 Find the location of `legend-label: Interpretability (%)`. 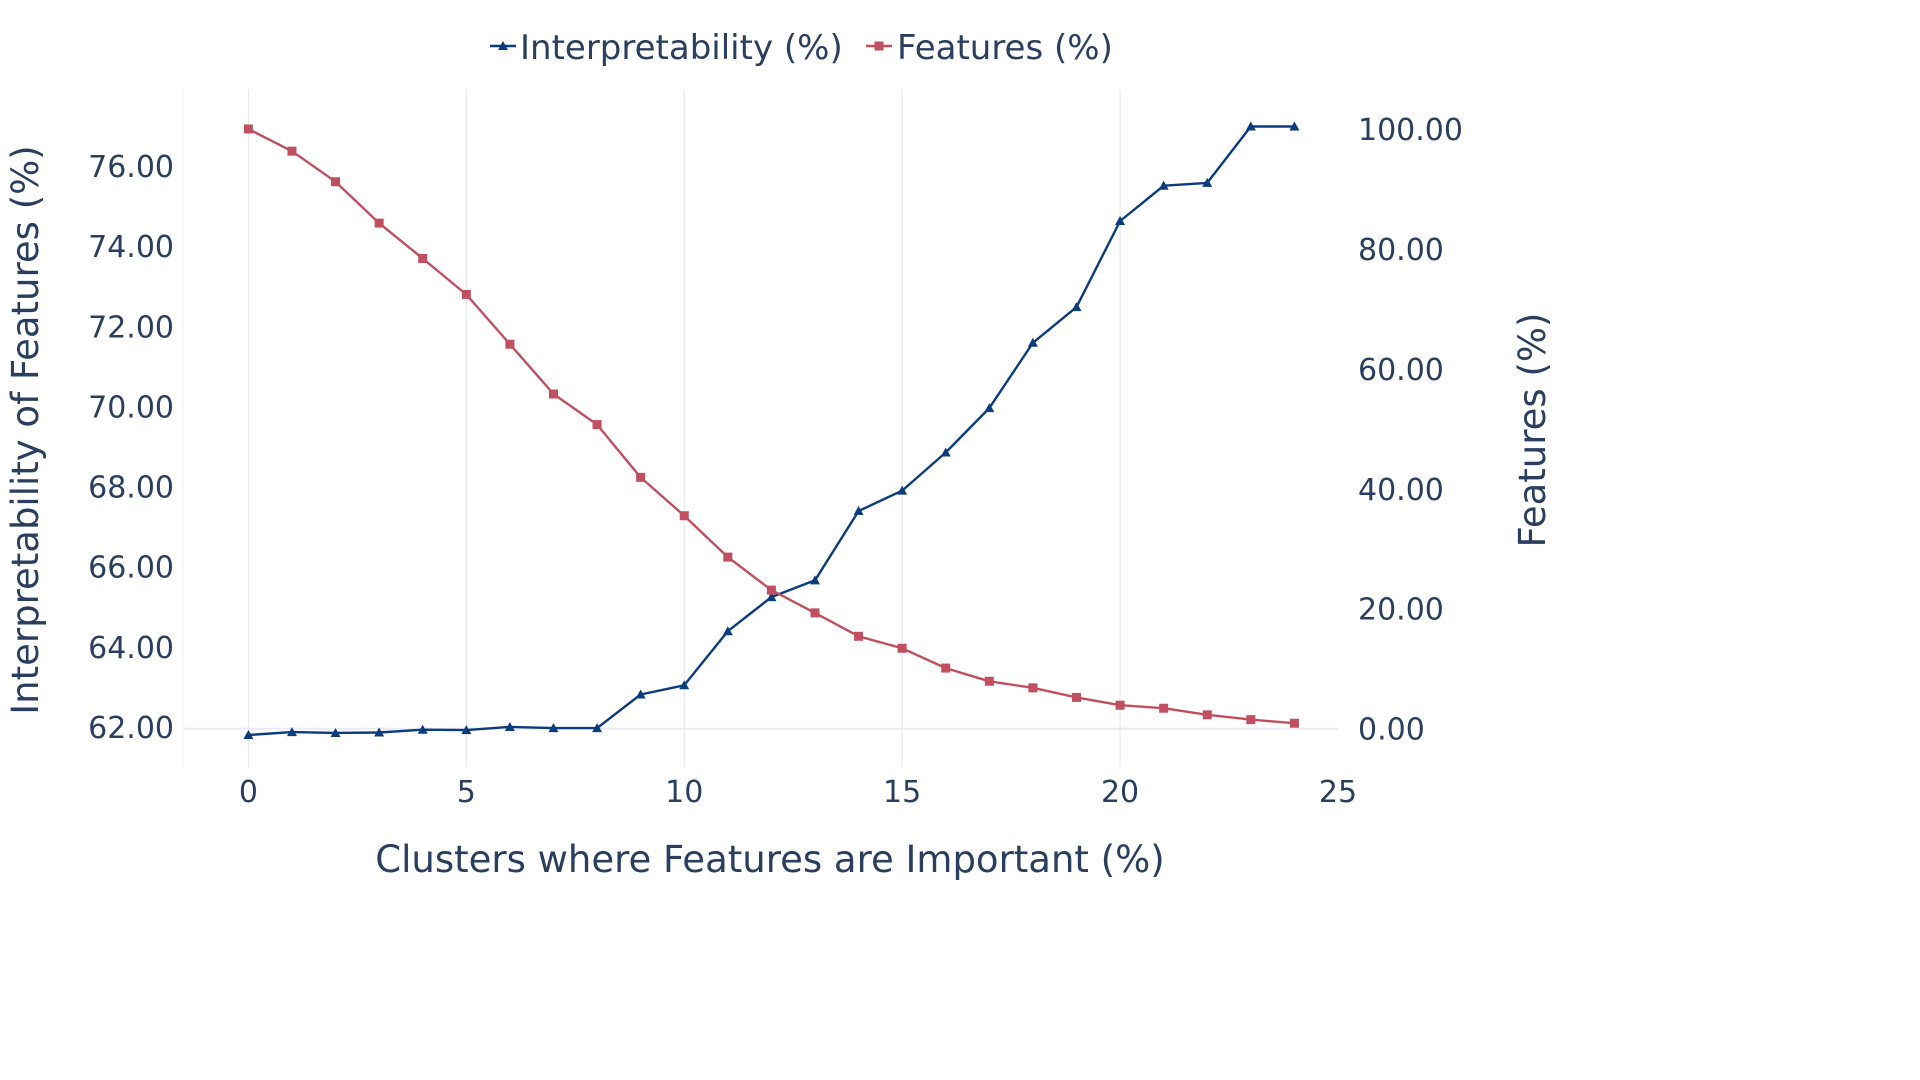

legend-label: Interpretability (%) is located at coordinates (681, 48).